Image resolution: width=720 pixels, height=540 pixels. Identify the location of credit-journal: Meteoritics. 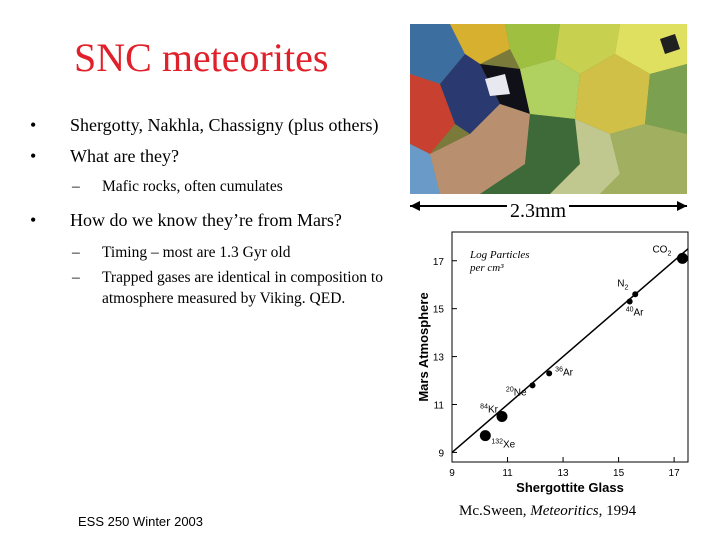
(564, 511).